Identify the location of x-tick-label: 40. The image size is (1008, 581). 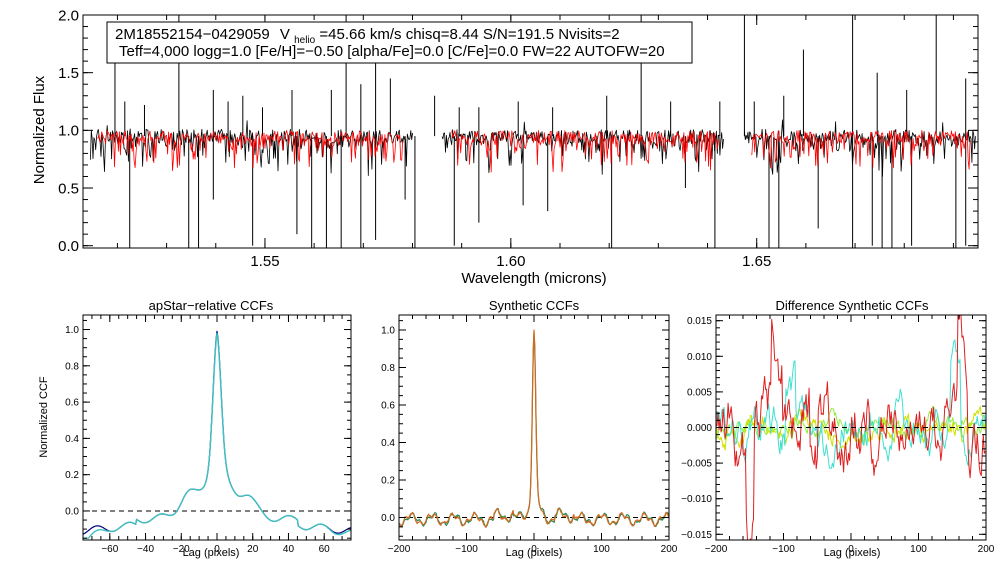
(289, 549).